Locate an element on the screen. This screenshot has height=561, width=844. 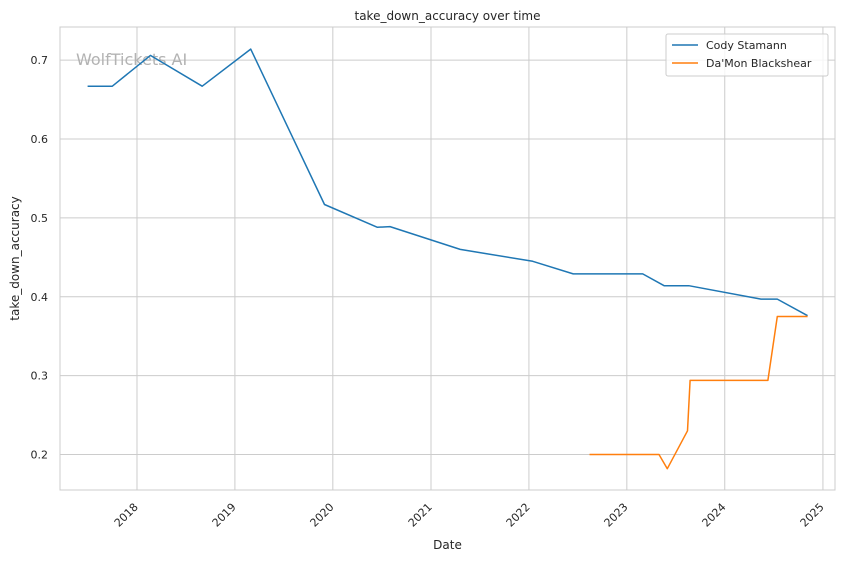
y-tick-label: 0.4 is located at coordinates (40, 297).